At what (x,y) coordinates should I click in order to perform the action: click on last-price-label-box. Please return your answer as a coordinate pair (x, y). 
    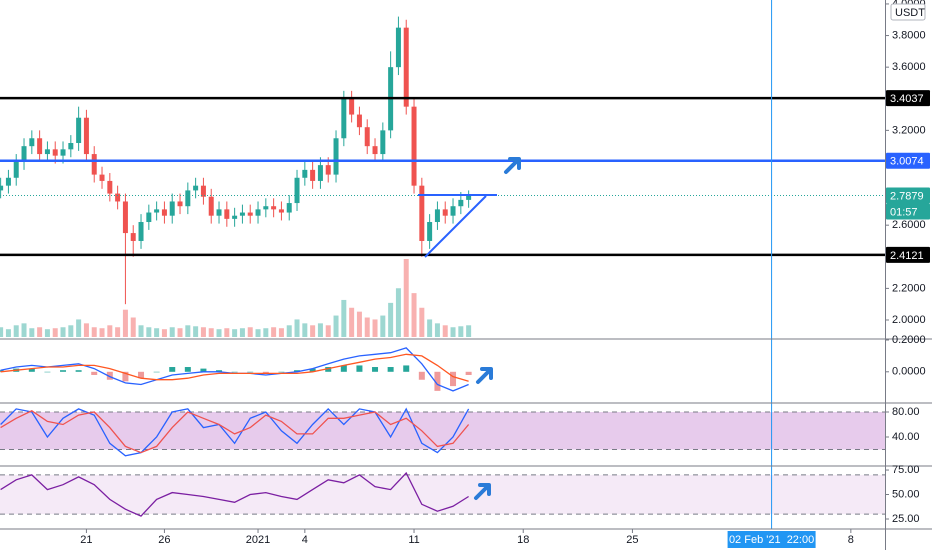
    Looking at the image, I should click on (908, 195).